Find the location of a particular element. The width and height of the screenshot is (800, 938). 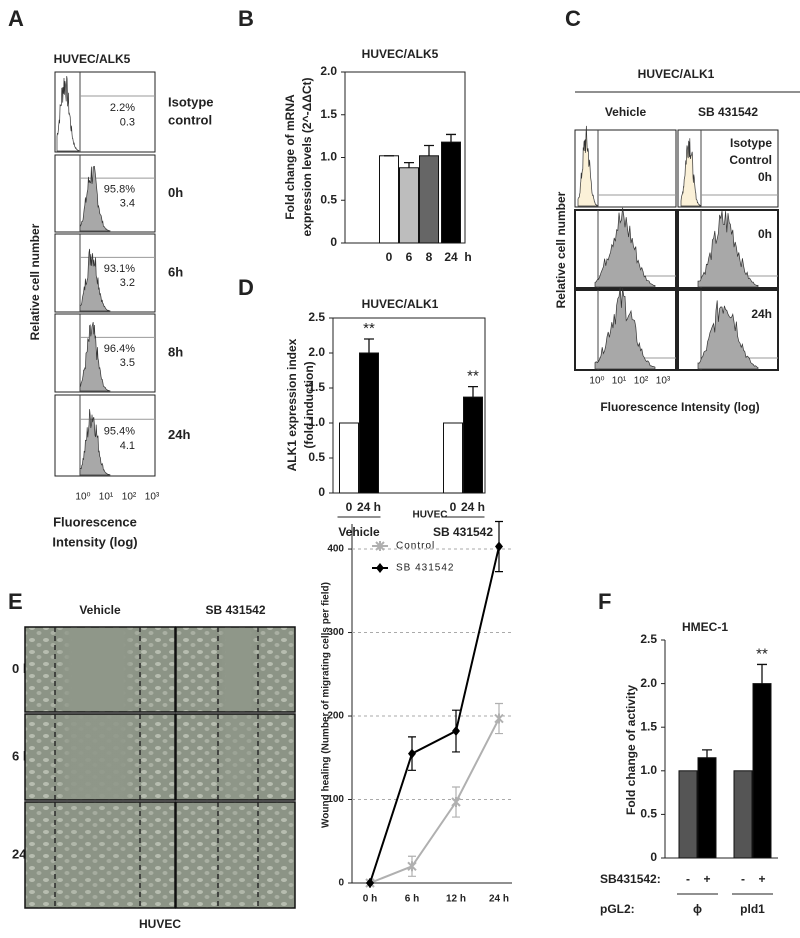

x-tick-label: 10⁰ is located at coordinates (596, 381).